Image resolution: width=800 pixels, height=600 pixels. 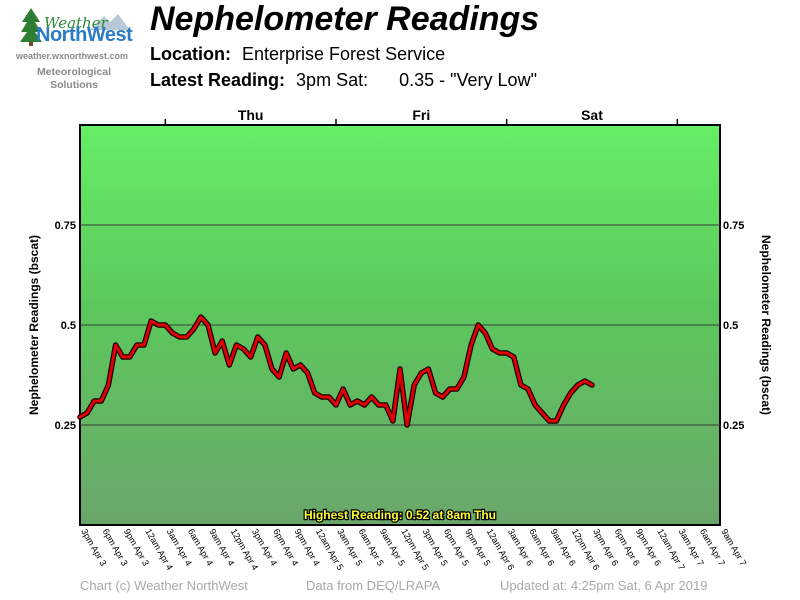 What do you see at coordinates (164, 585) in the screenshot?
I see `footer-credit: Chart (c) Weather NorthWest` at bounding box center [164, 585].